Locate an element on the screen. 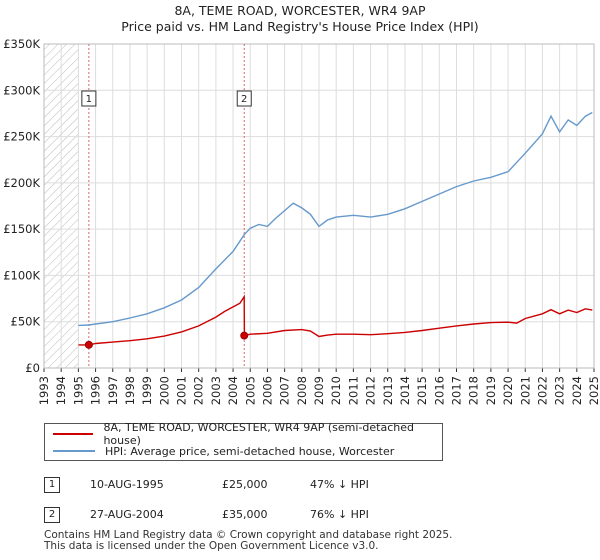 The height and width of the screenshot is (560, 600). transaction-price: £25,000 is located at coordinates (245, 484).